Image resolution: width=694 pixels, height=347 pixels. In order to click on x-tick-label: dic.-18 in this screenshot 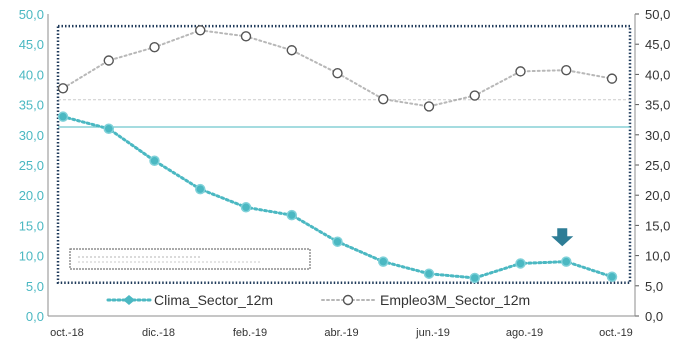, I will do `click(158, 333)`.